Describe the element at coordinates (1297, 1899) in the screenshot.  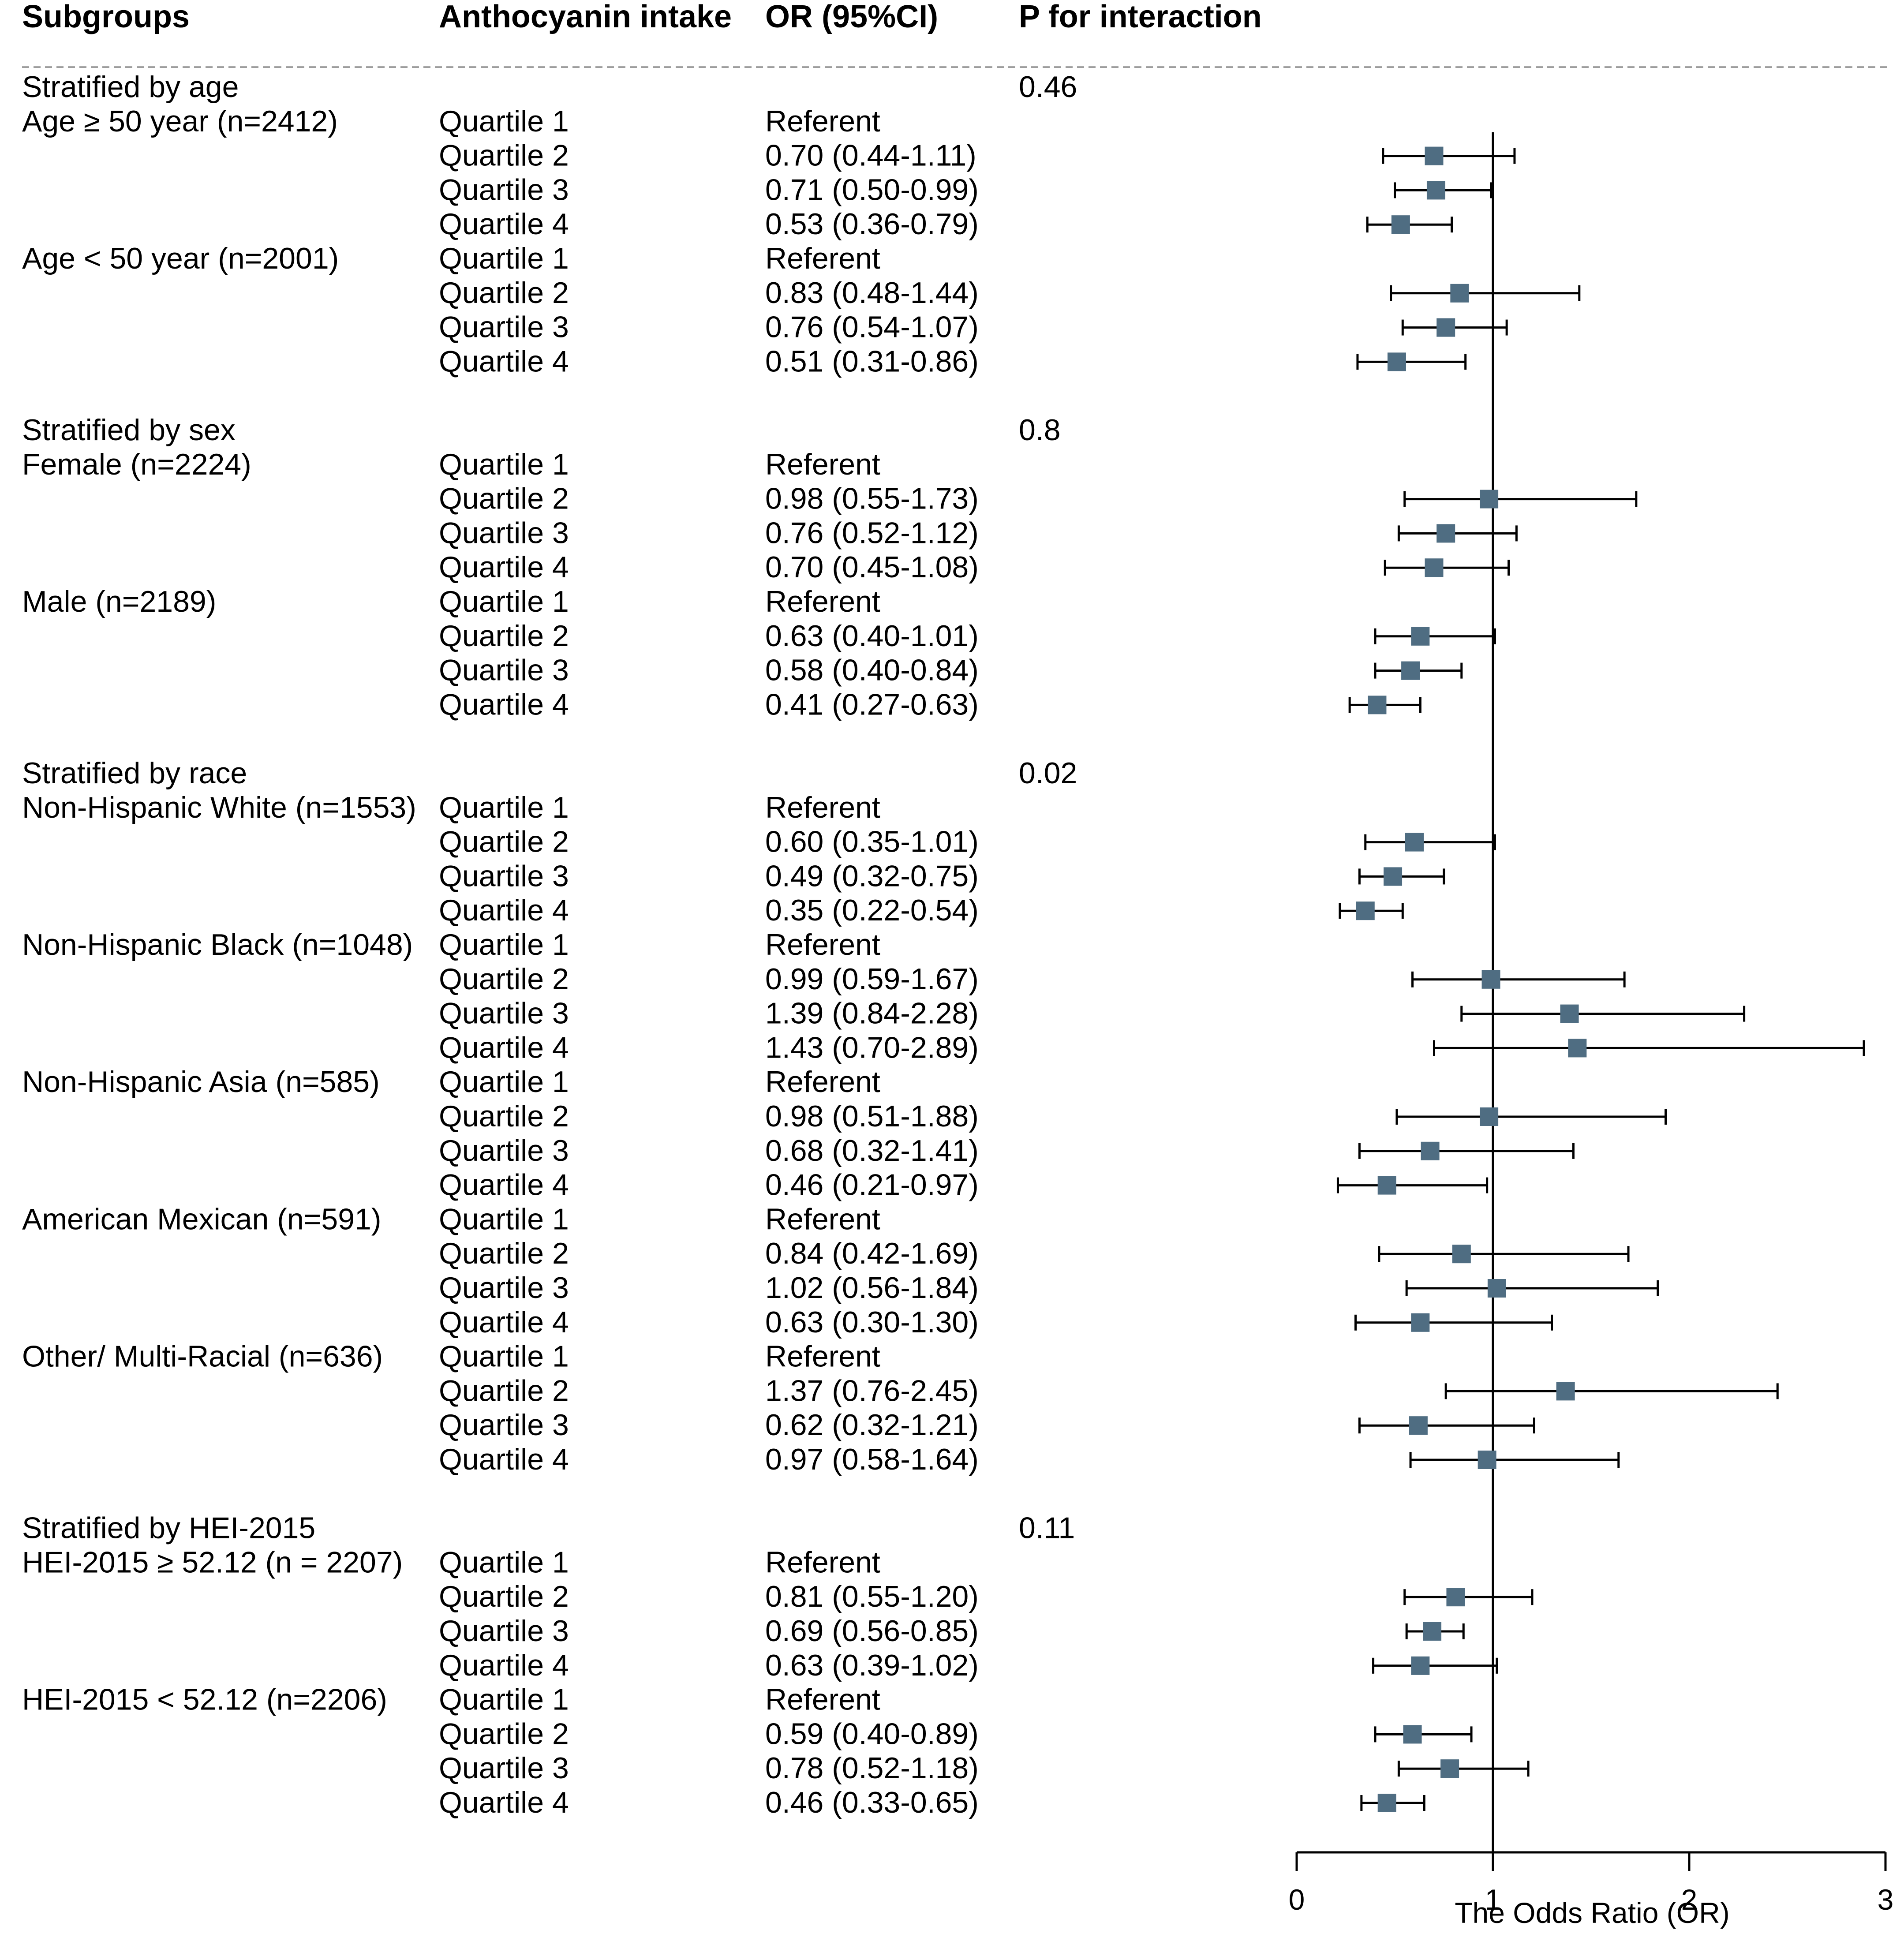
I see `x-tick-label: 0` at that location.